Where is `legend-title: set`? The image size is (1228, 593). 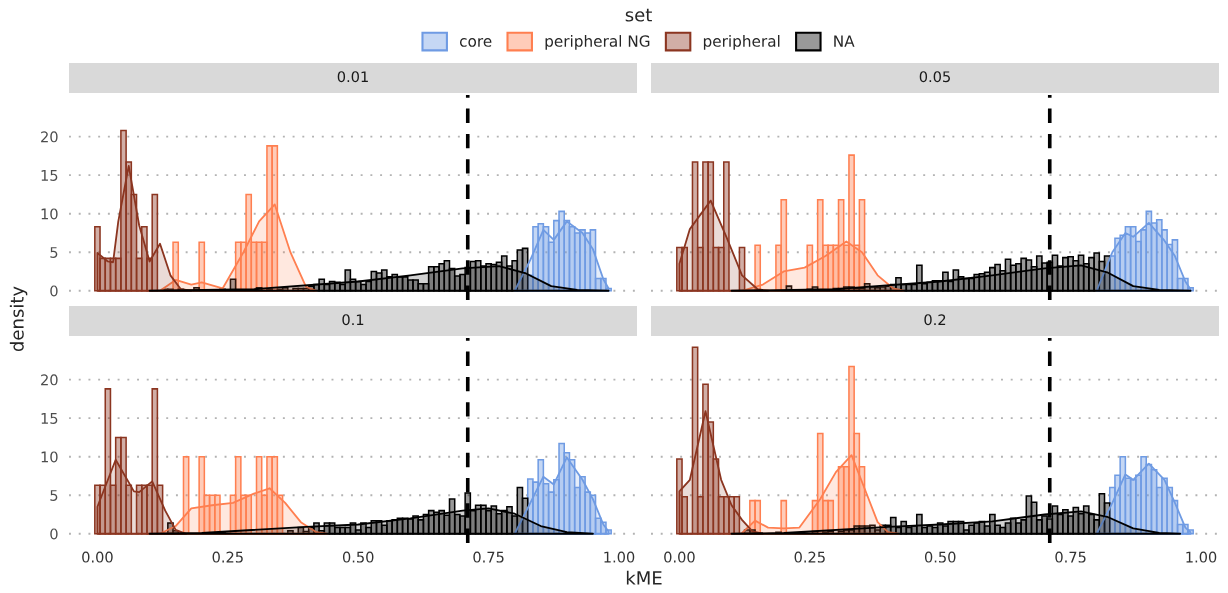
legend-title: set is located at coordinates (638, 15).